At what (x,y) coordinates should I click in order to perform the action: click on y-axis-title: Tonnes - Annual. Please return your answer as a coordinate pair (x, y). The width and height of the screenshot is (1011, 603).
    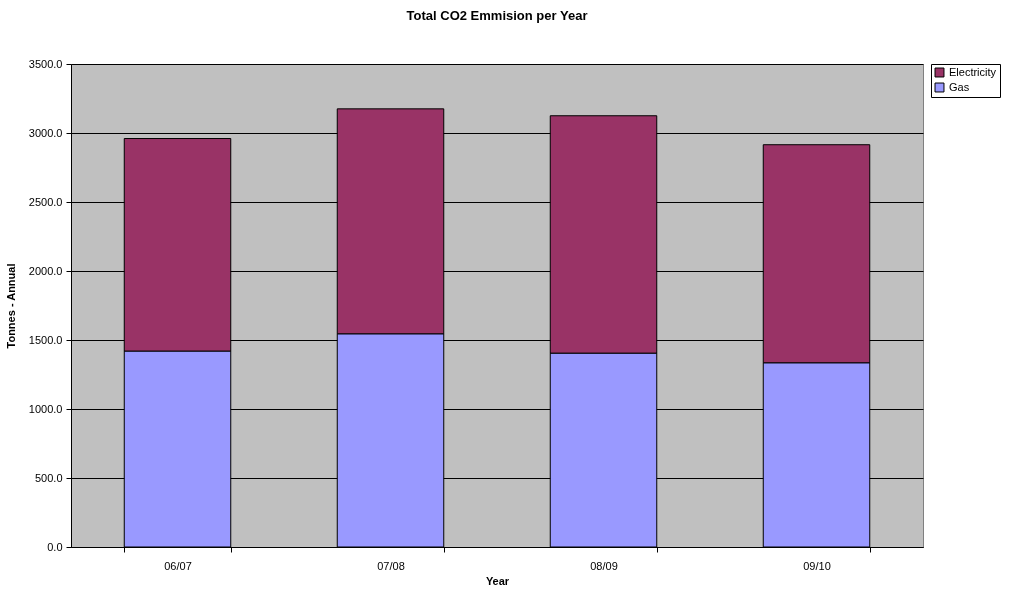
    Looking at the image, I should click on (10, 306).